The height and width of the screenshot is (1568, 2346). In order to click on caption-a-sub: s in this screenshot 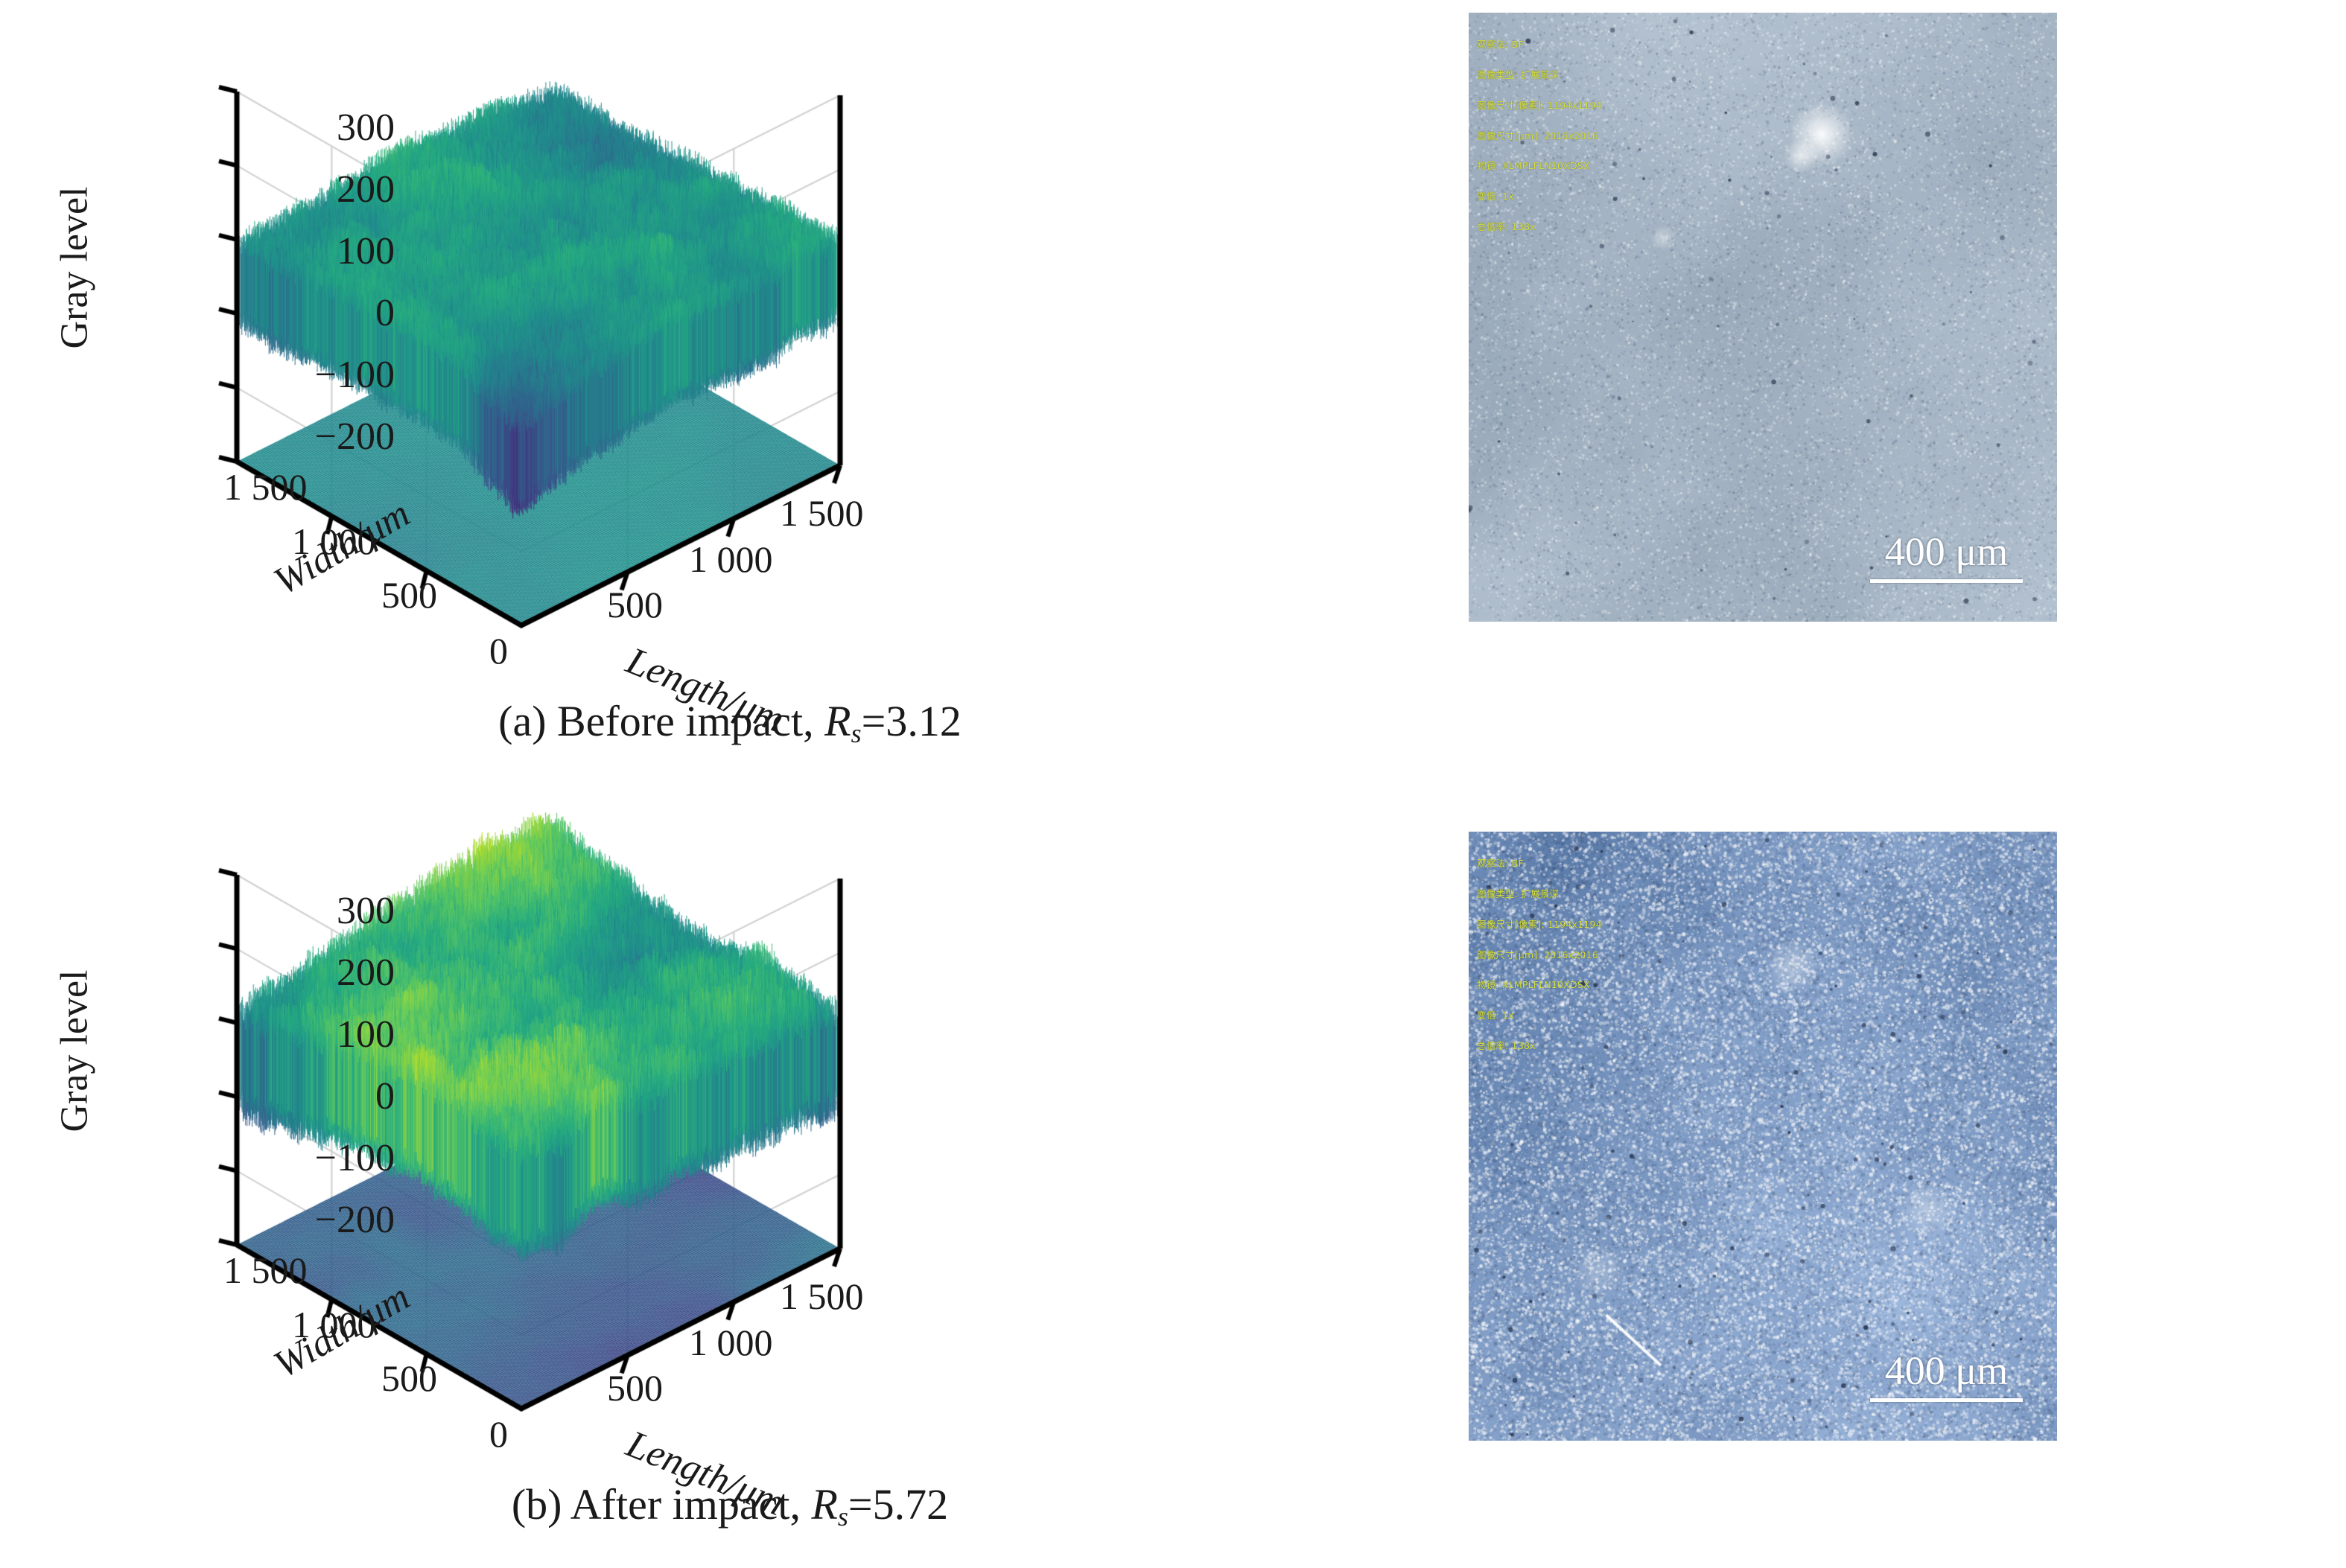, I will do `click(856, 733)`.